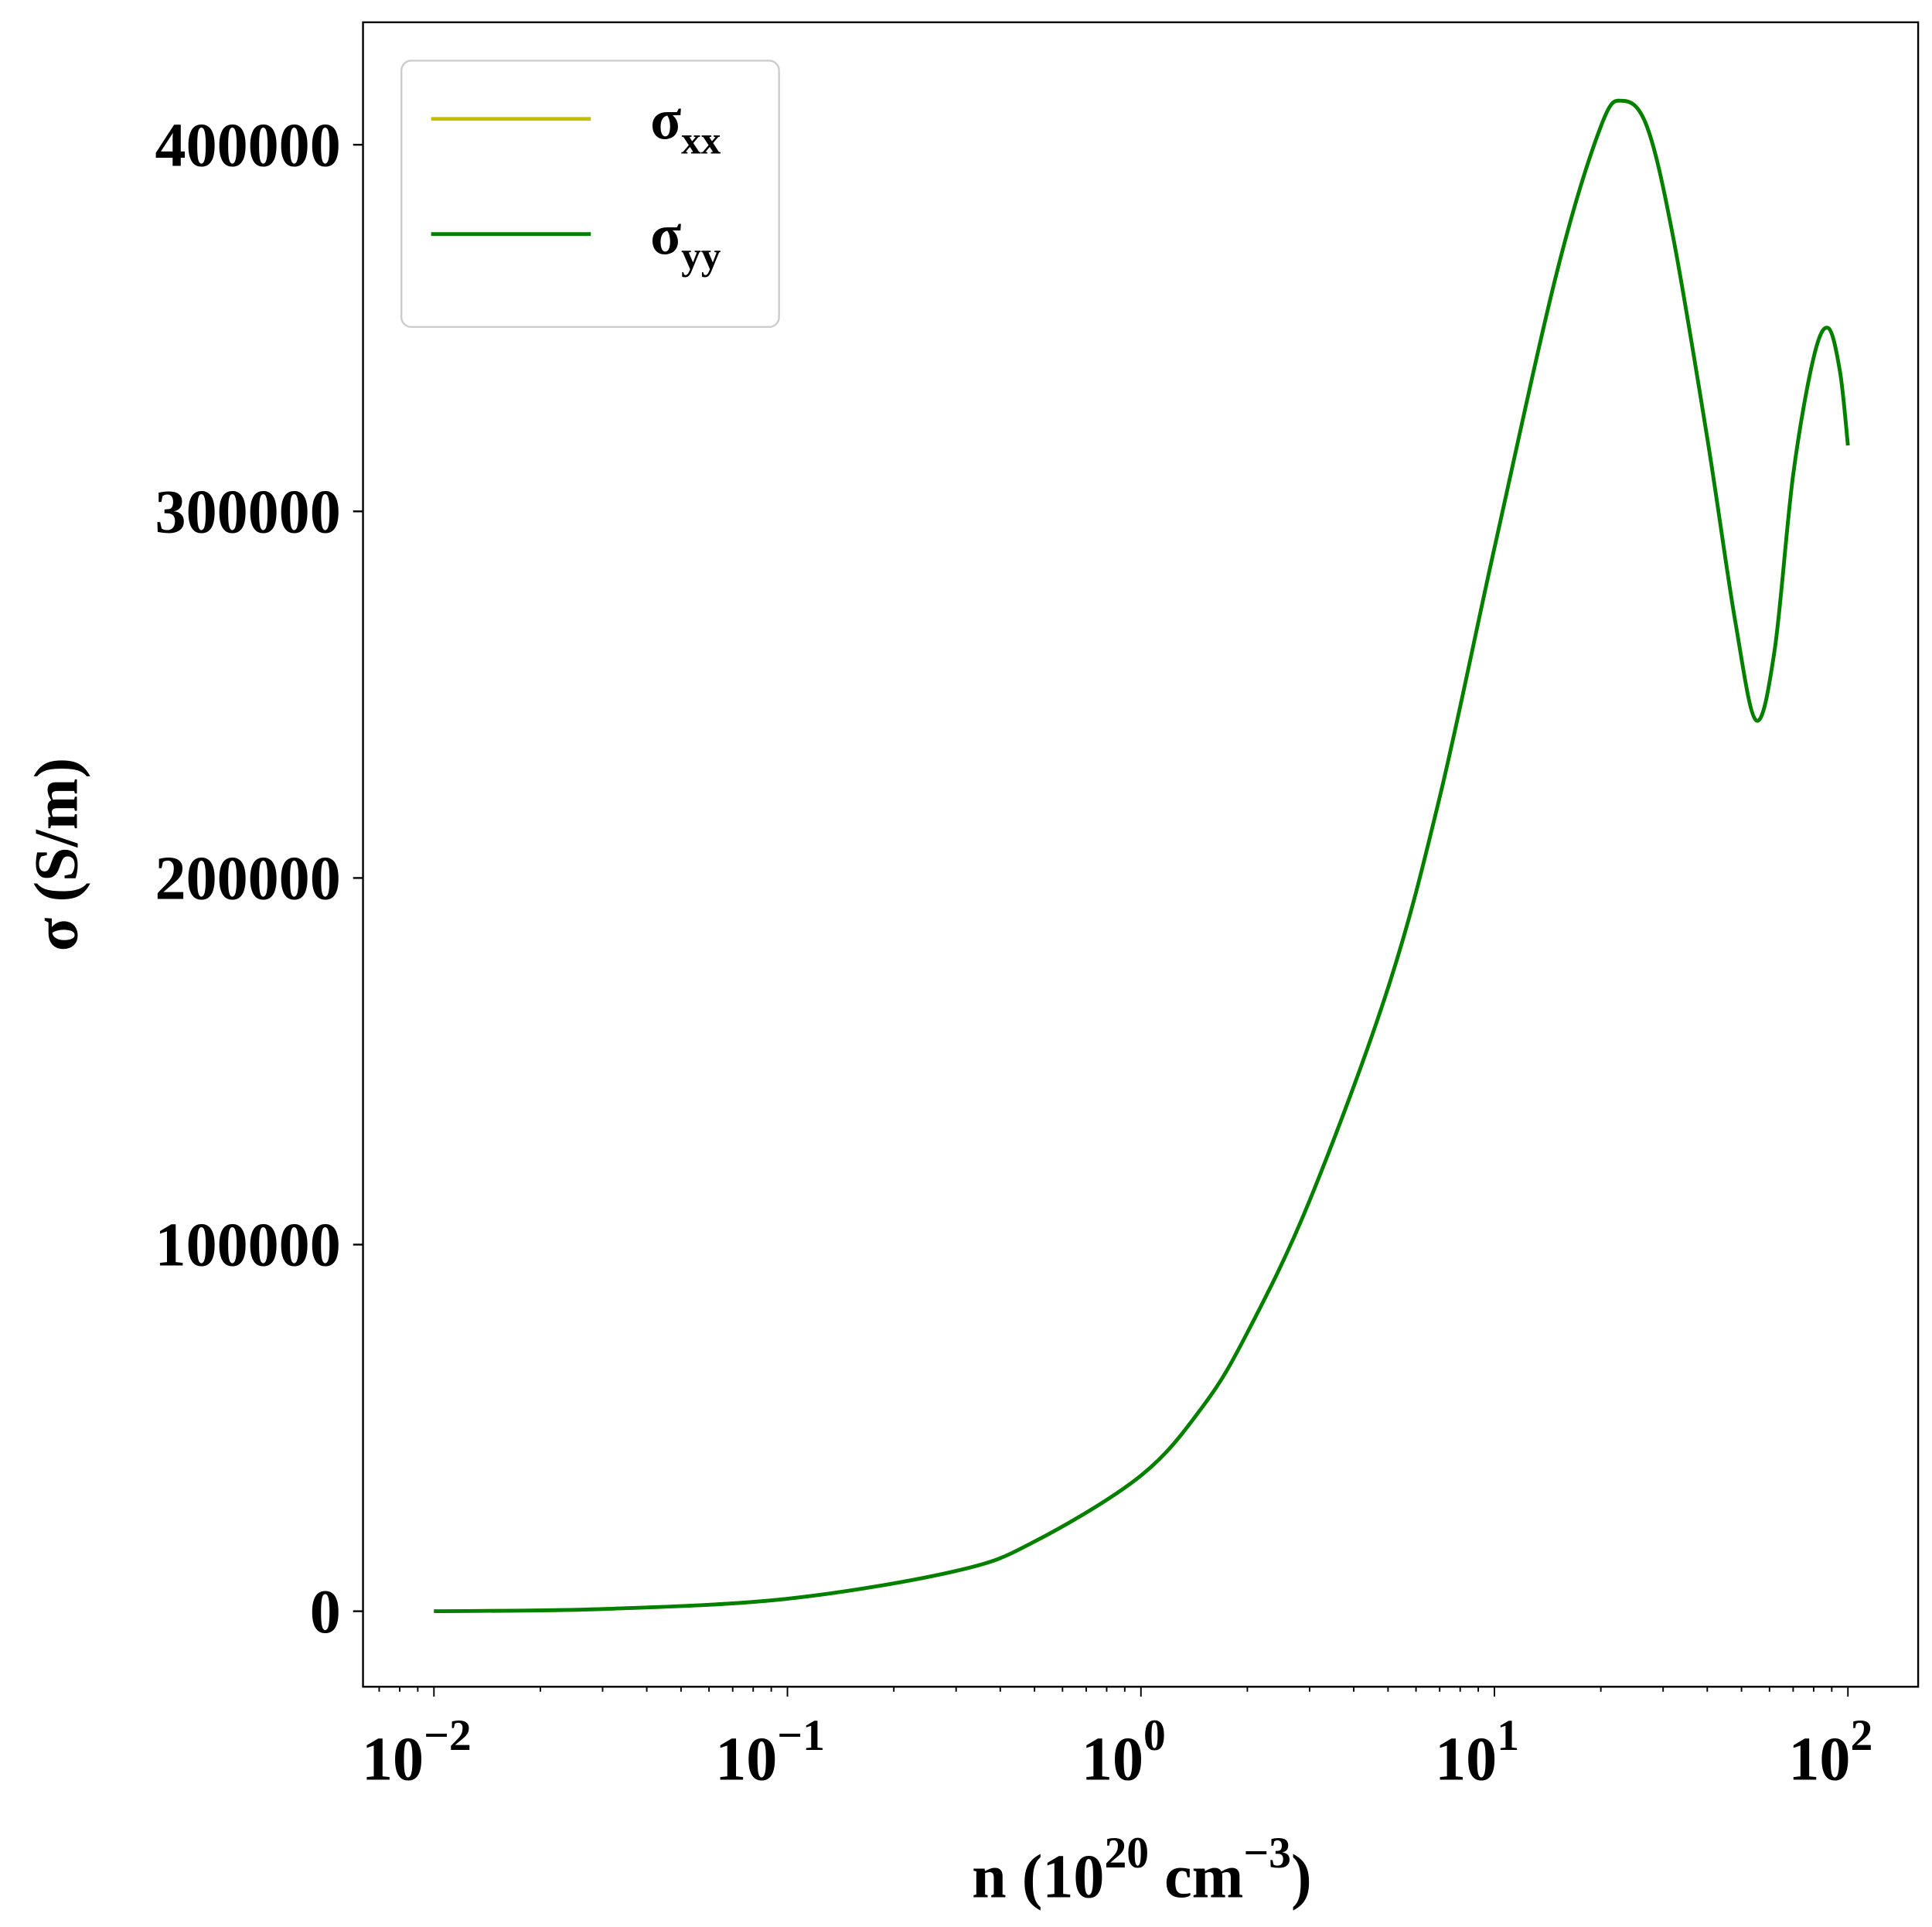 This screenshot has height=1927, width=1932. Describe the element at coordinates (248, 1246) in the screenshot. I see `y-tick-label: 100000` at that location.